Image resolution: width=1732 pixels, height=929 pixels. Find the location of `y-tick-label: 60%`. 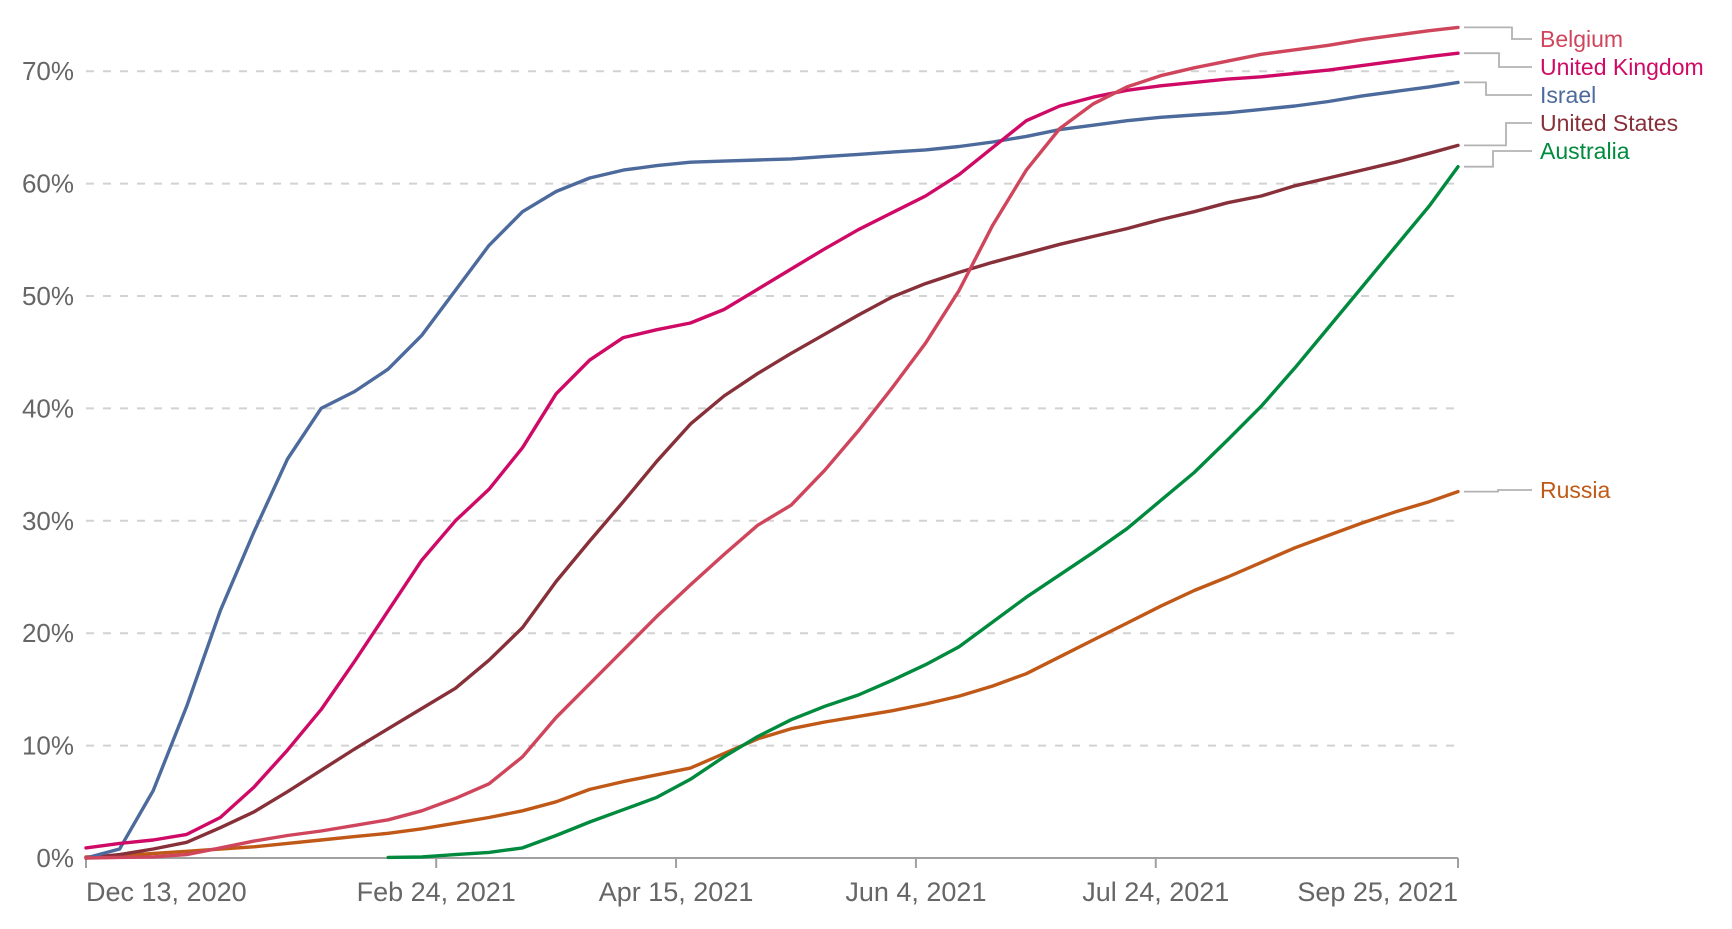

y-tick-label: 60% is located at coordinates (48, 184).